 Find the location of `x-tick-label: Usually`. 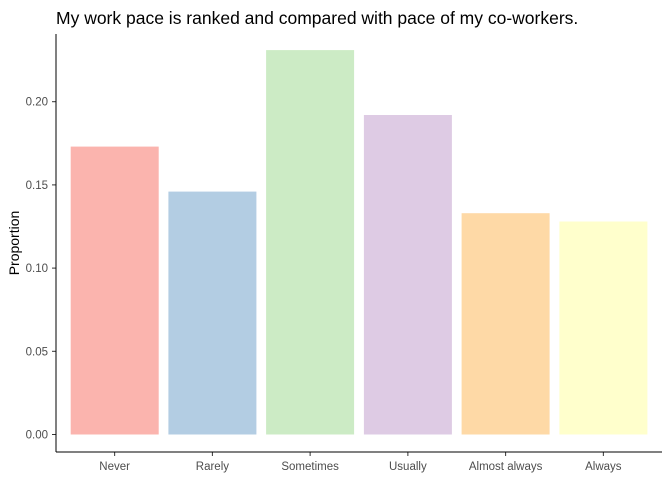

x-tick-label: Usually is located at coordinates (408, 467).